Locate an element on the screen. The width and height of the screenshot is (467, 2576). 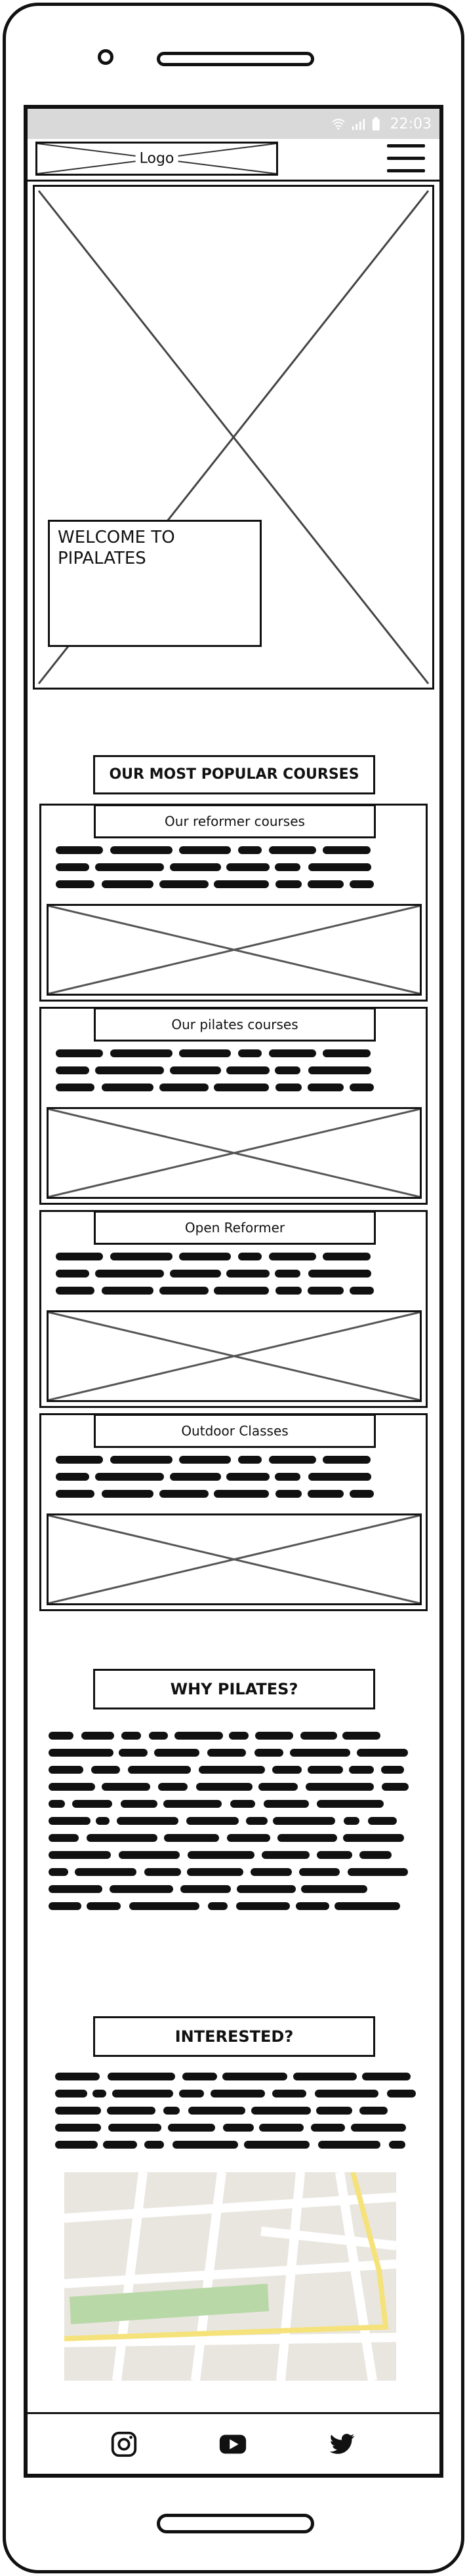
interested-text is located at coordinates (238, 2111).